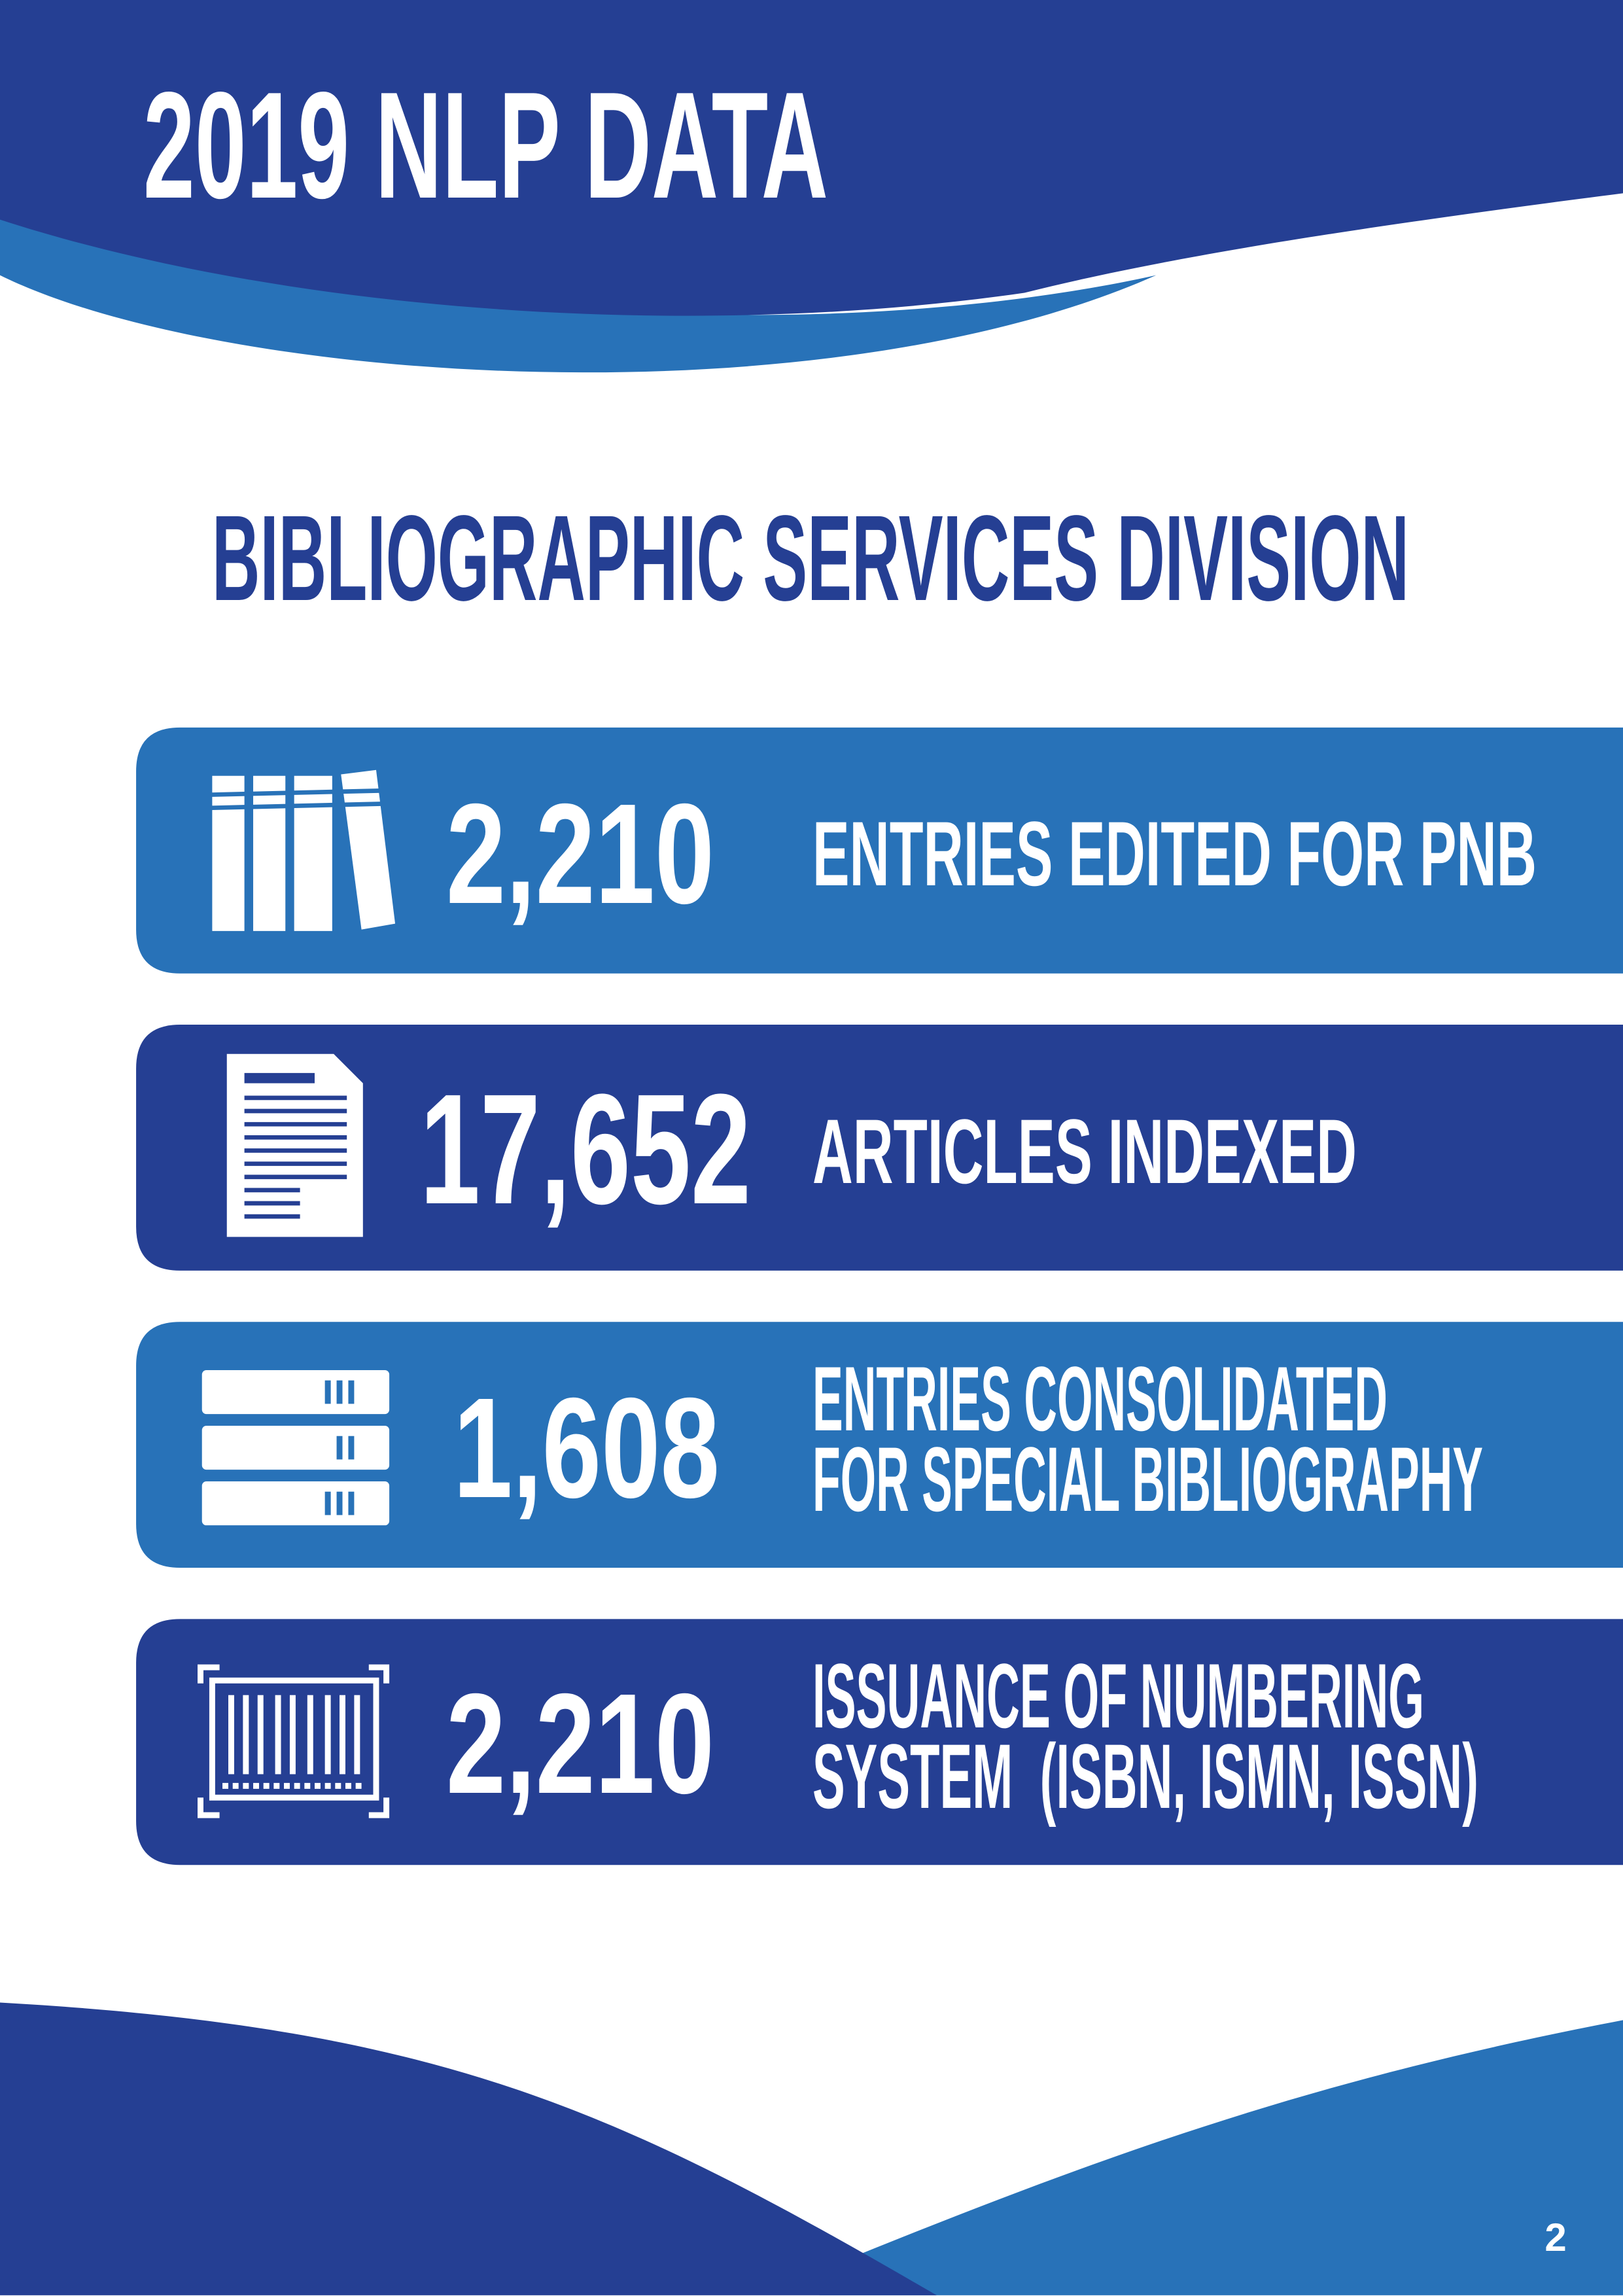 The width and height of the screenshot is (1623, 2296). I want to click on stat-label: ENTRIES CONSOLIDATED, so click(1099, 1398).